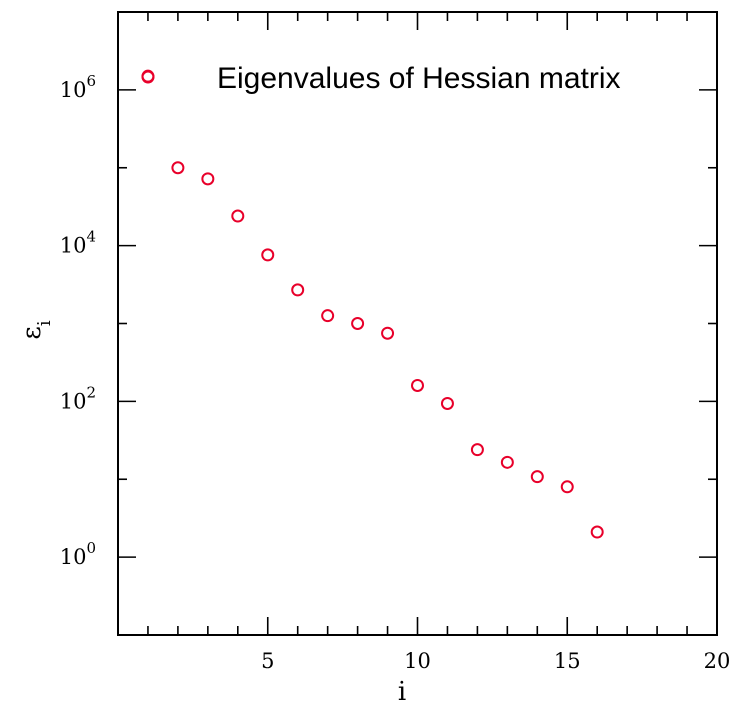 Image resolution: width=732 pixels, height=706 pixels. Describe the element at coordinates (267, 661) in the screenshot. I see `x-tick-label: 5` at that location.